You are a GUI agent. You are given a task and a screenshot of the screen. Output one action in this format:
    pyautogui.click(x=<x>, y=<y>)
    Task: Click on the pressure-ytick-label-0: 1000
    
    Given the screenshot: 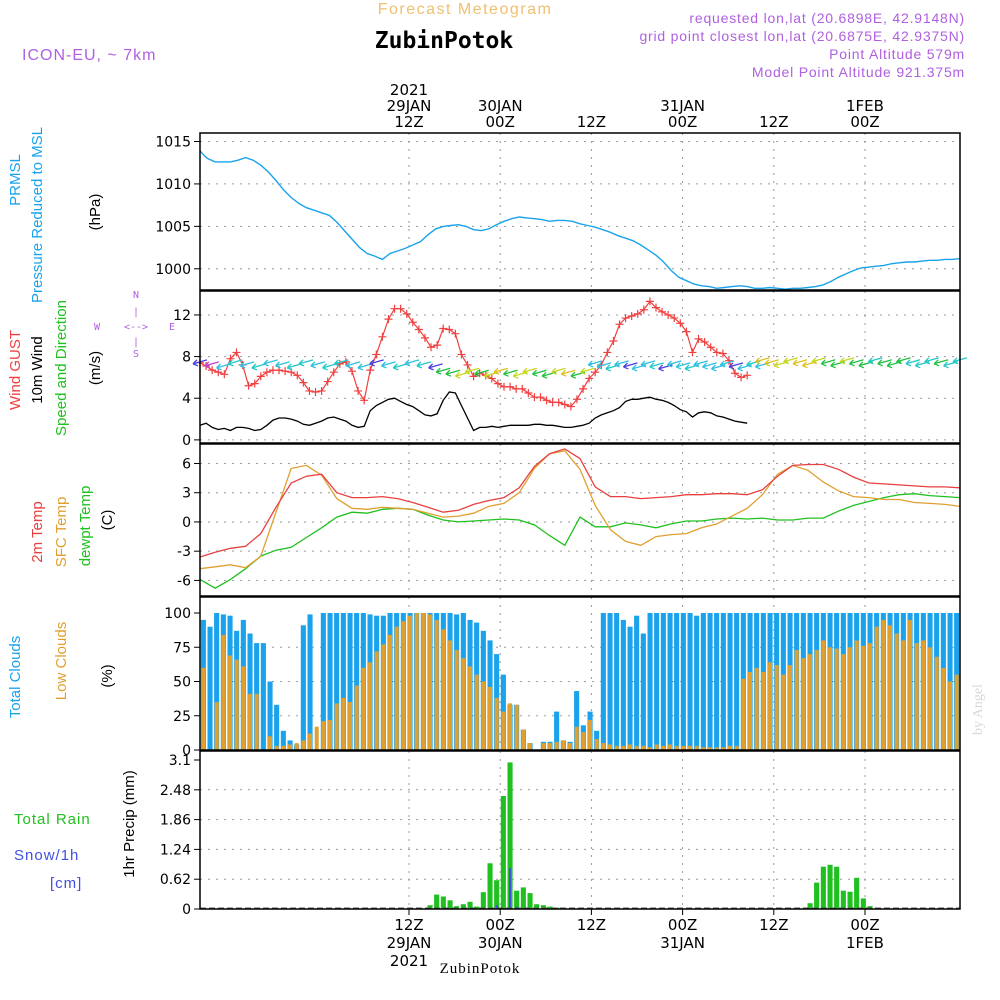 What is the action you would take?
    pyautogui.click(x=173, y=270)
    